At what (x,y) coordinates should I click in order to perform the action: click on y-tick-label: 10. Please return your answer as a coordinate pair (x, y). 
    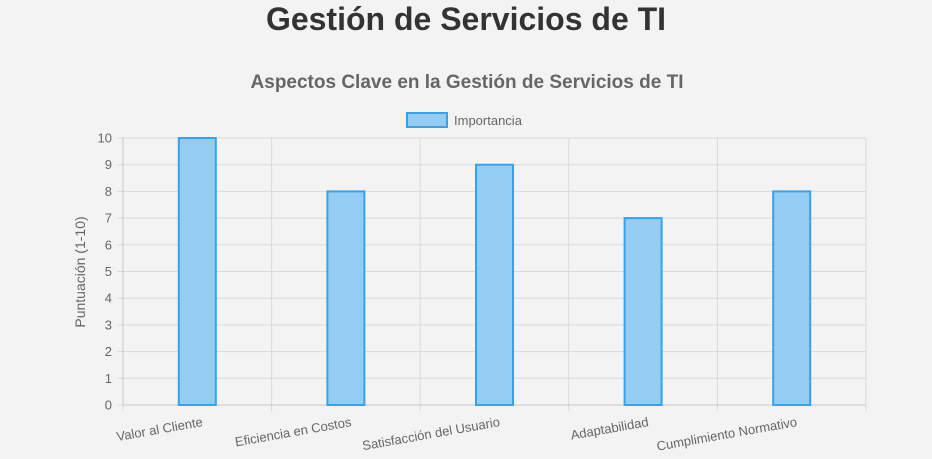
    Looking at the image, I should click on (105, 138).